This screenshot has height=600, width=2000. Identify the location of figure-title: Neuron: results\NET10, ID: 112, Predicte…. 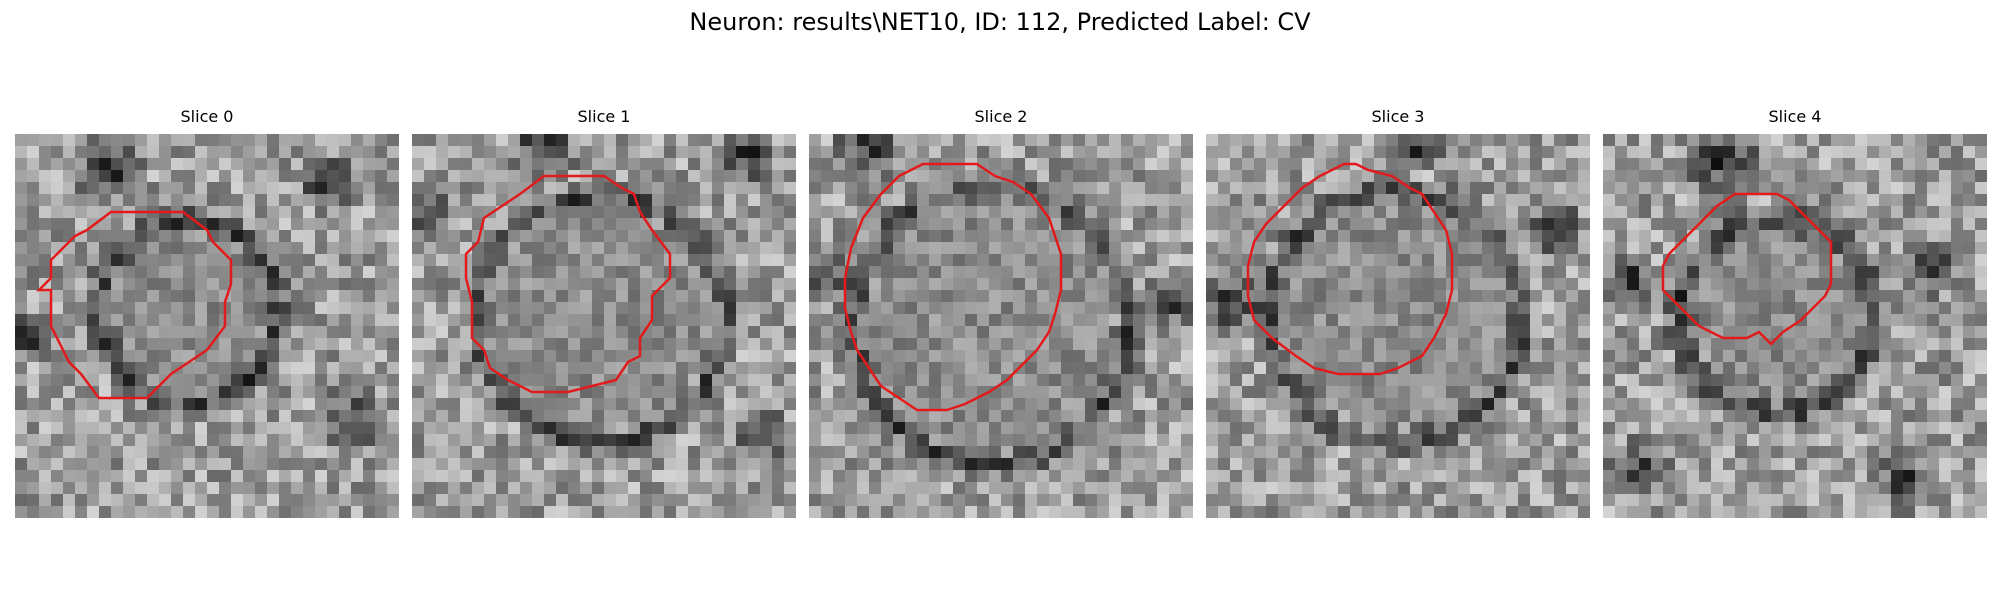
(1000, 22).